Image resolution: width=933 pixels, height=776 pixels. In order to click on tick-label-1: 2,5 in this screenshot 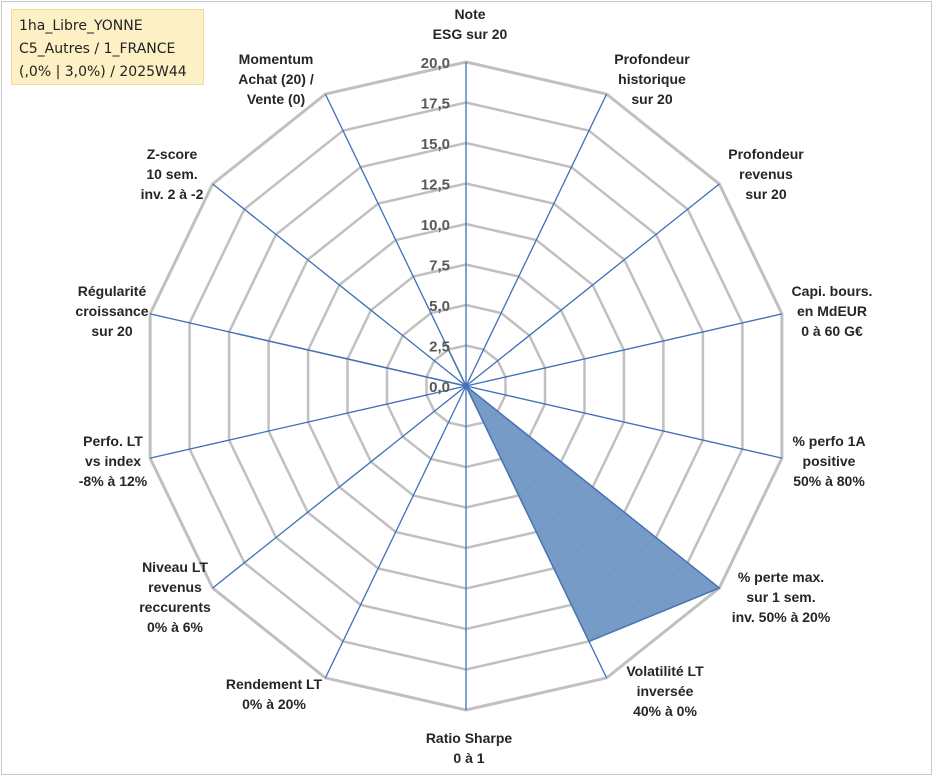, I will do `click(439, 347)`.